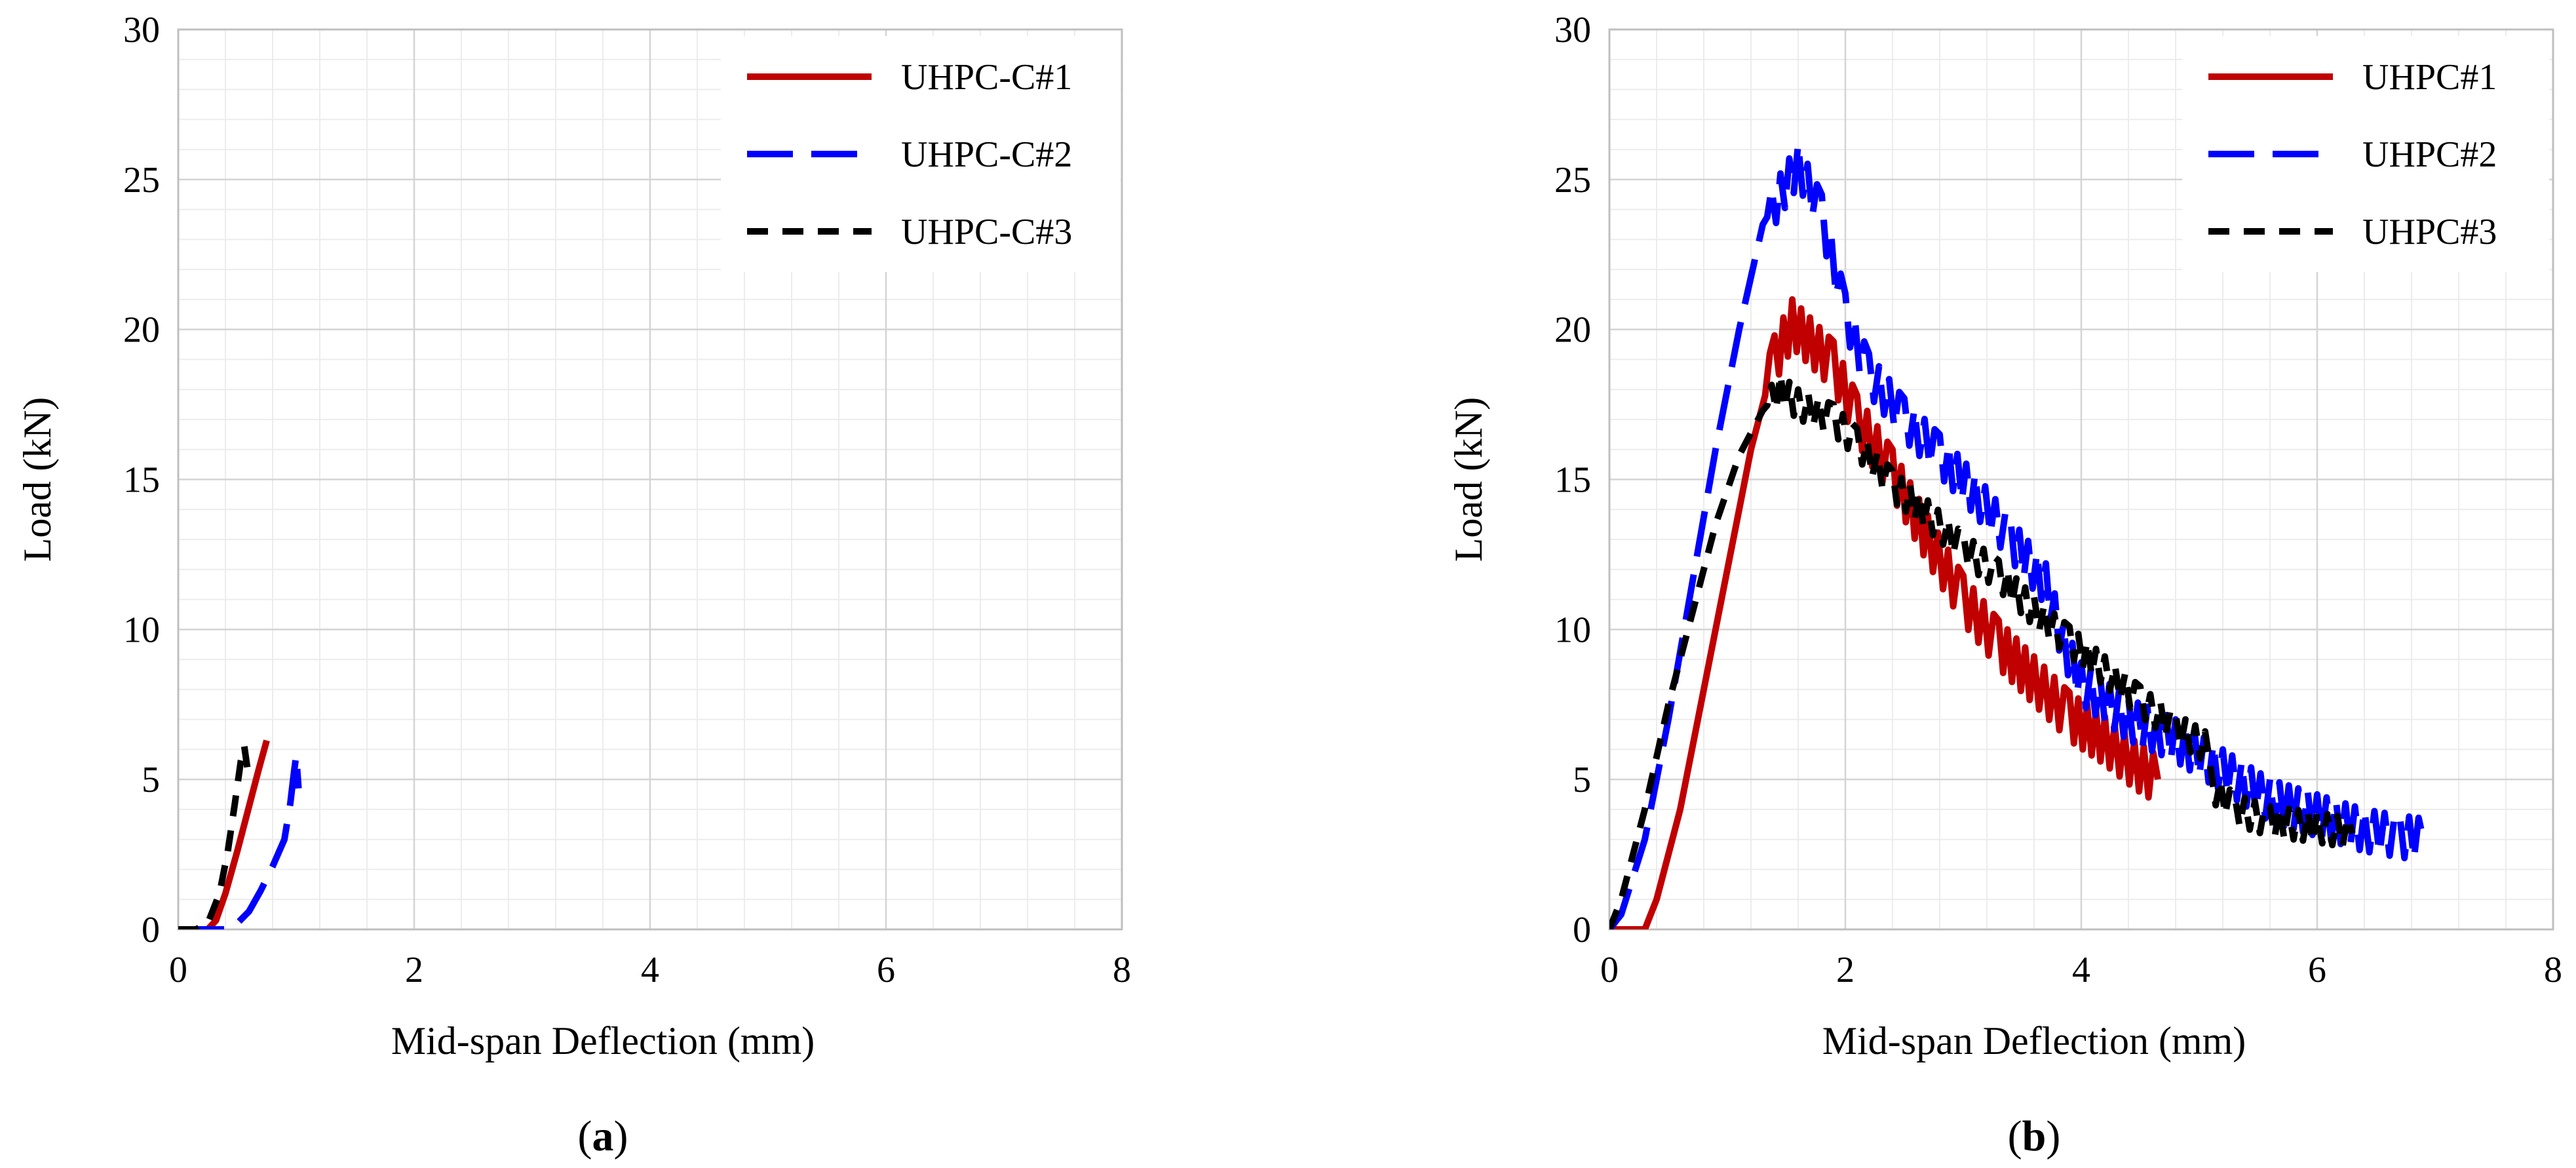 The image size is (2576, 1168). I want to click on legend-label-UHPC#3: UHPC#3, so click(2429, 232).